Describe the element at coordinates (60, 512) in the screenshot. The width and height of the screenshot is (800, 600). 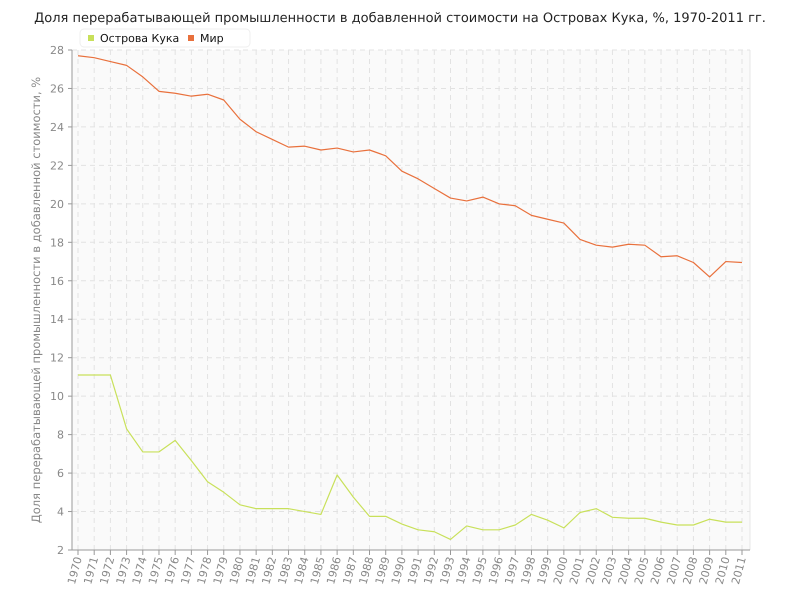
I see `y-tick-label: 4` at that location.